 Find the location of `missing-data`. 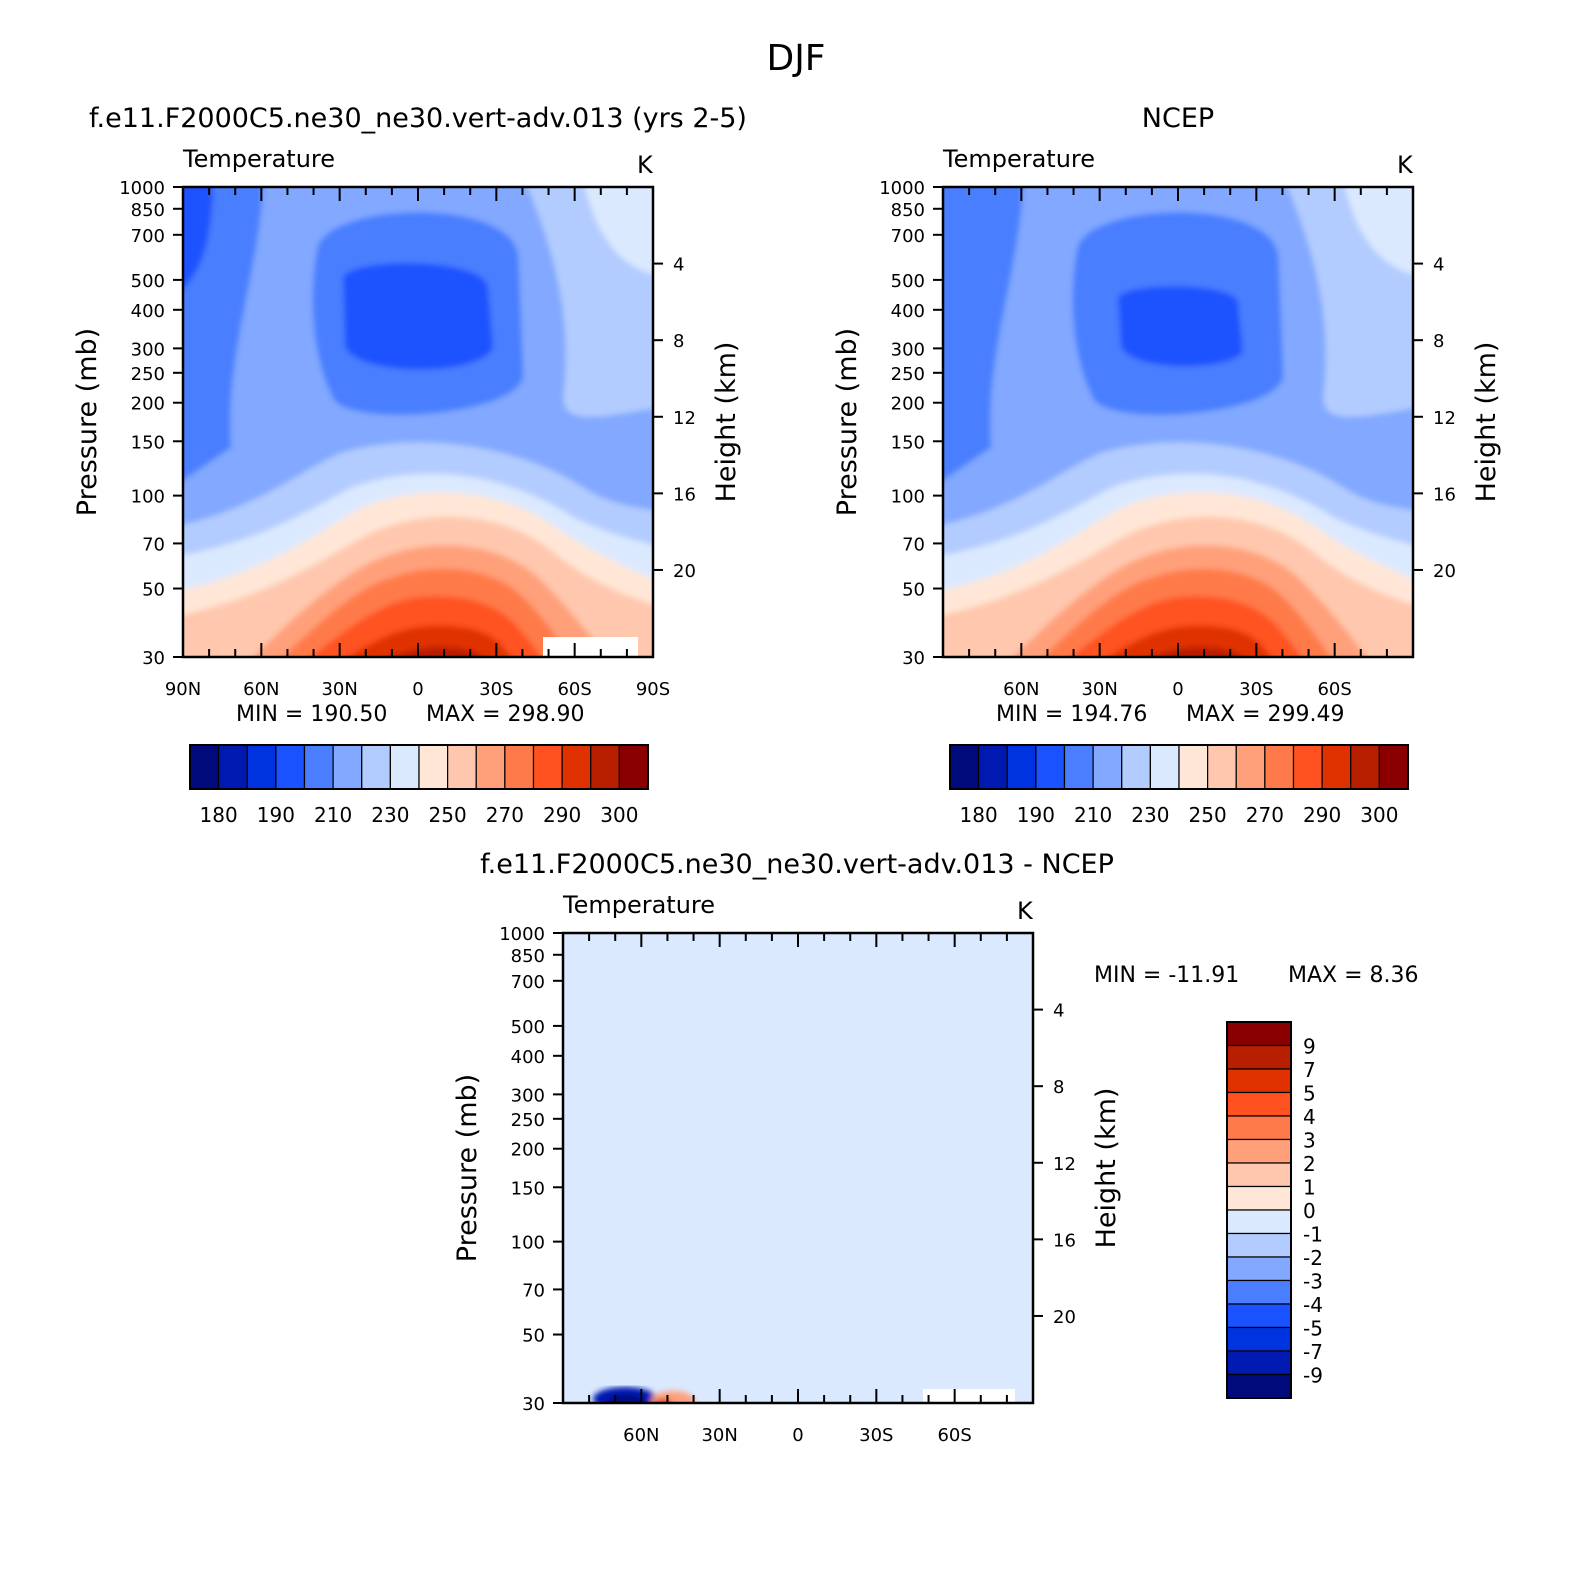

missing-data is located at coordinates (969, 1396).